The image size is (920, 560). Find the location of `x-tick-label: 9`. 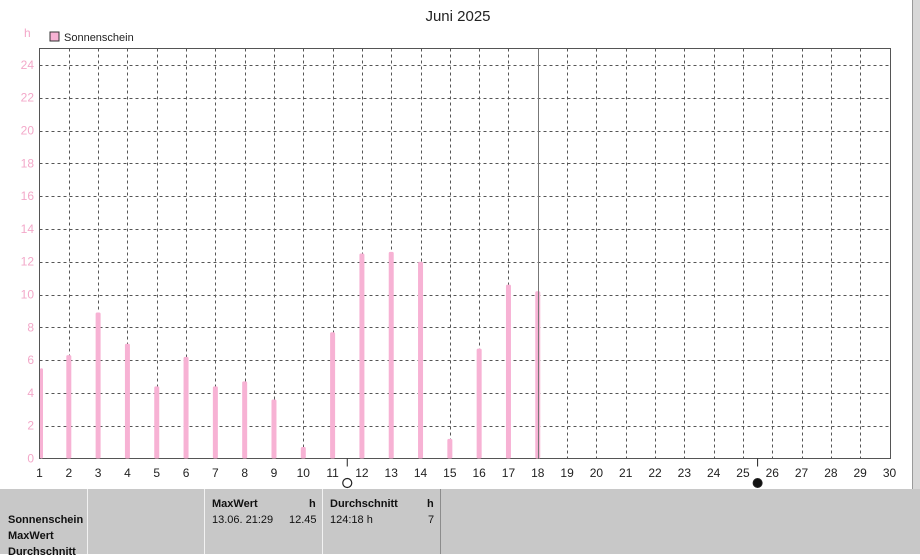

x-tick-label: 9 is located at coordinates (274, 473).